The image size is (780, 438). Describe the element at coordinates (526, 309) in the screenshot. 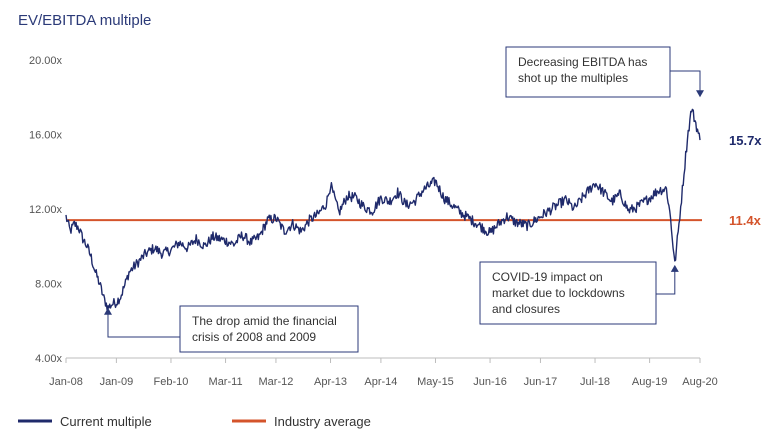

I see `annotation-text: and closures` at that location.